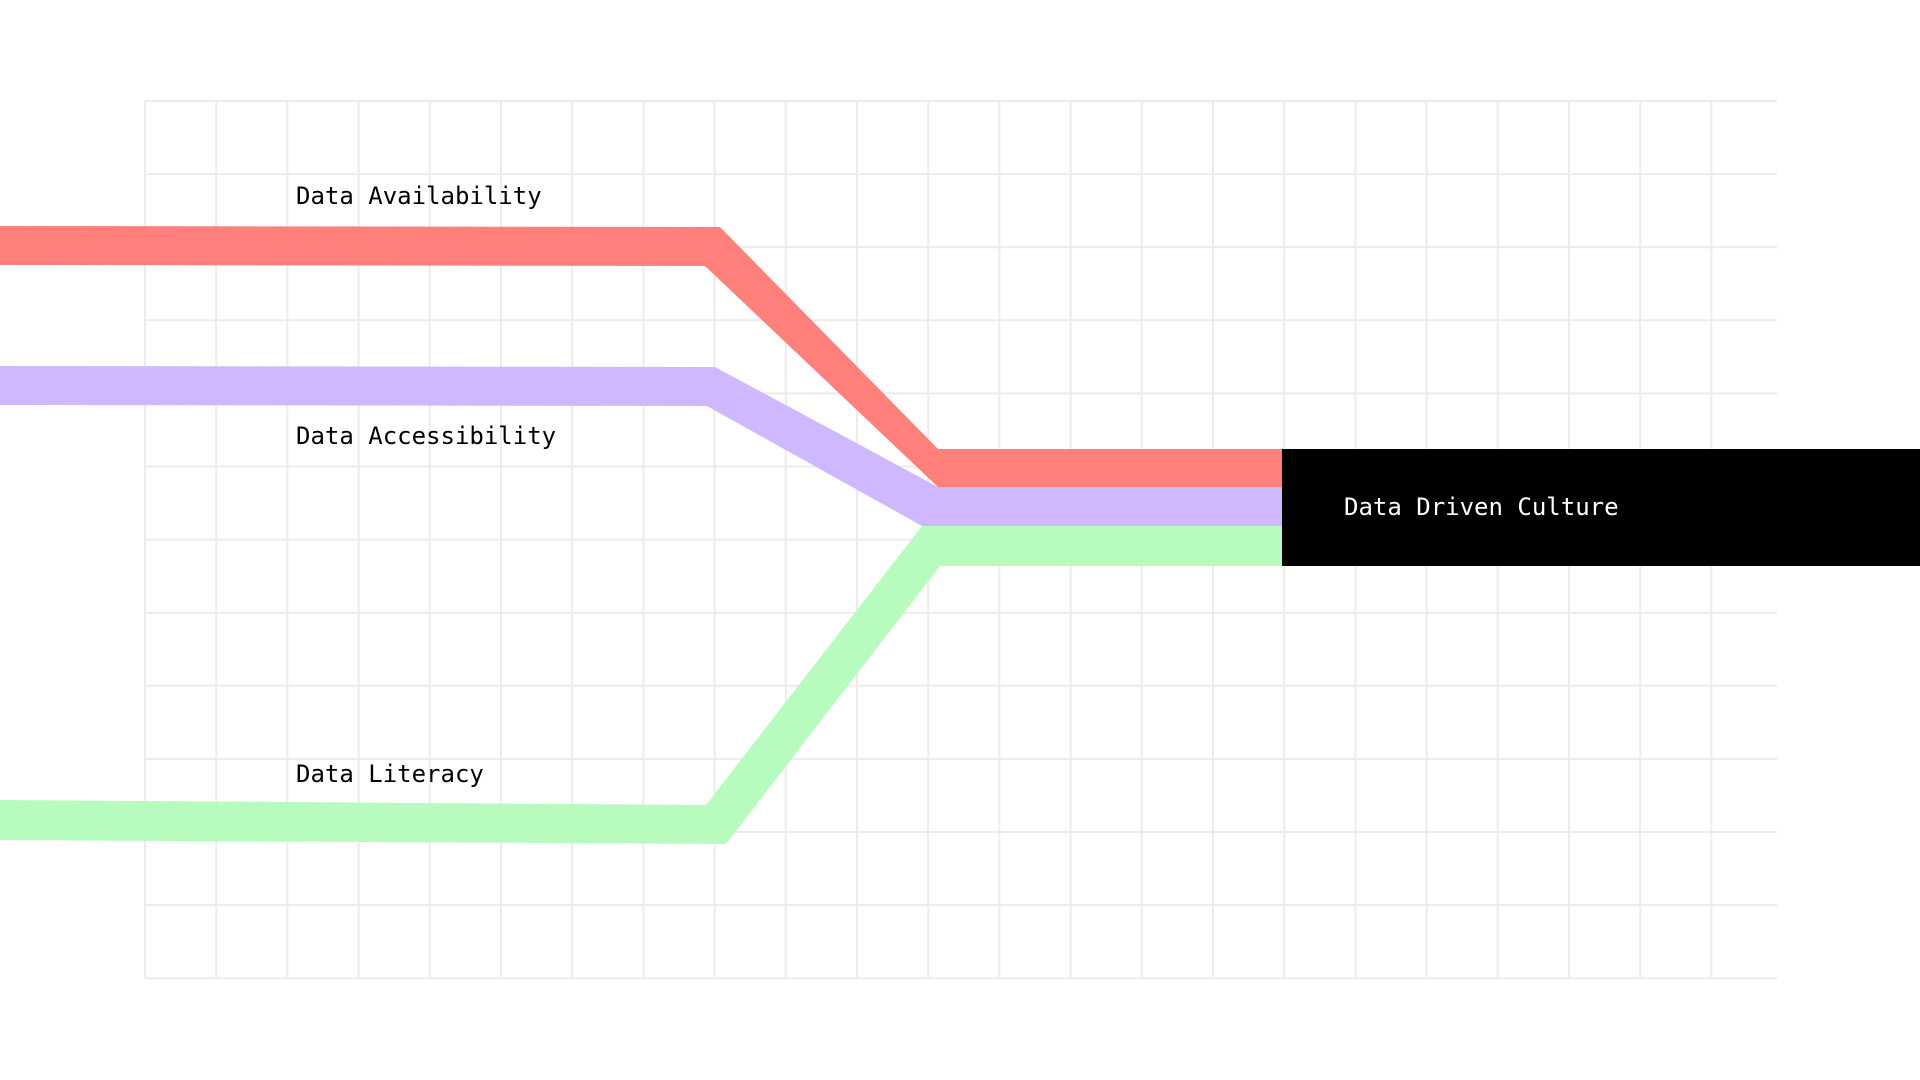 The width and height of the screenshot is (1920, 1080). I want to click on result-label-data-driven-culture: Data Driven Culture, so click(1481, 507).